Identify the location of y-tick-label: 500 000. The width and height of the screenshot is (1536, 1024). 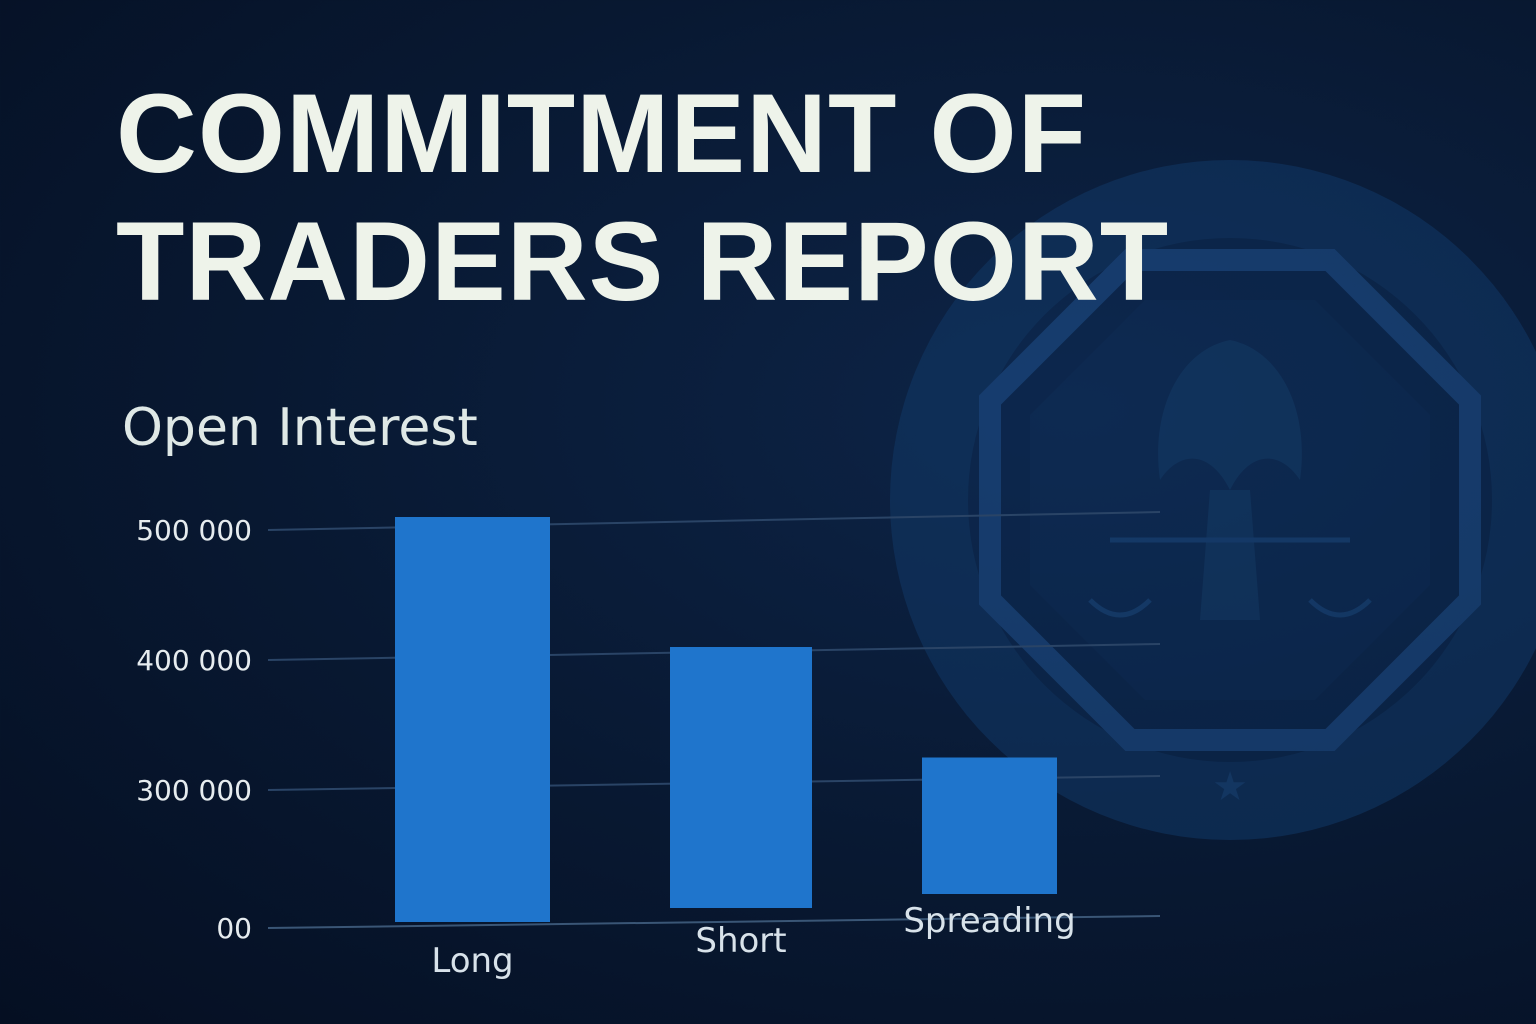
(194, 530).